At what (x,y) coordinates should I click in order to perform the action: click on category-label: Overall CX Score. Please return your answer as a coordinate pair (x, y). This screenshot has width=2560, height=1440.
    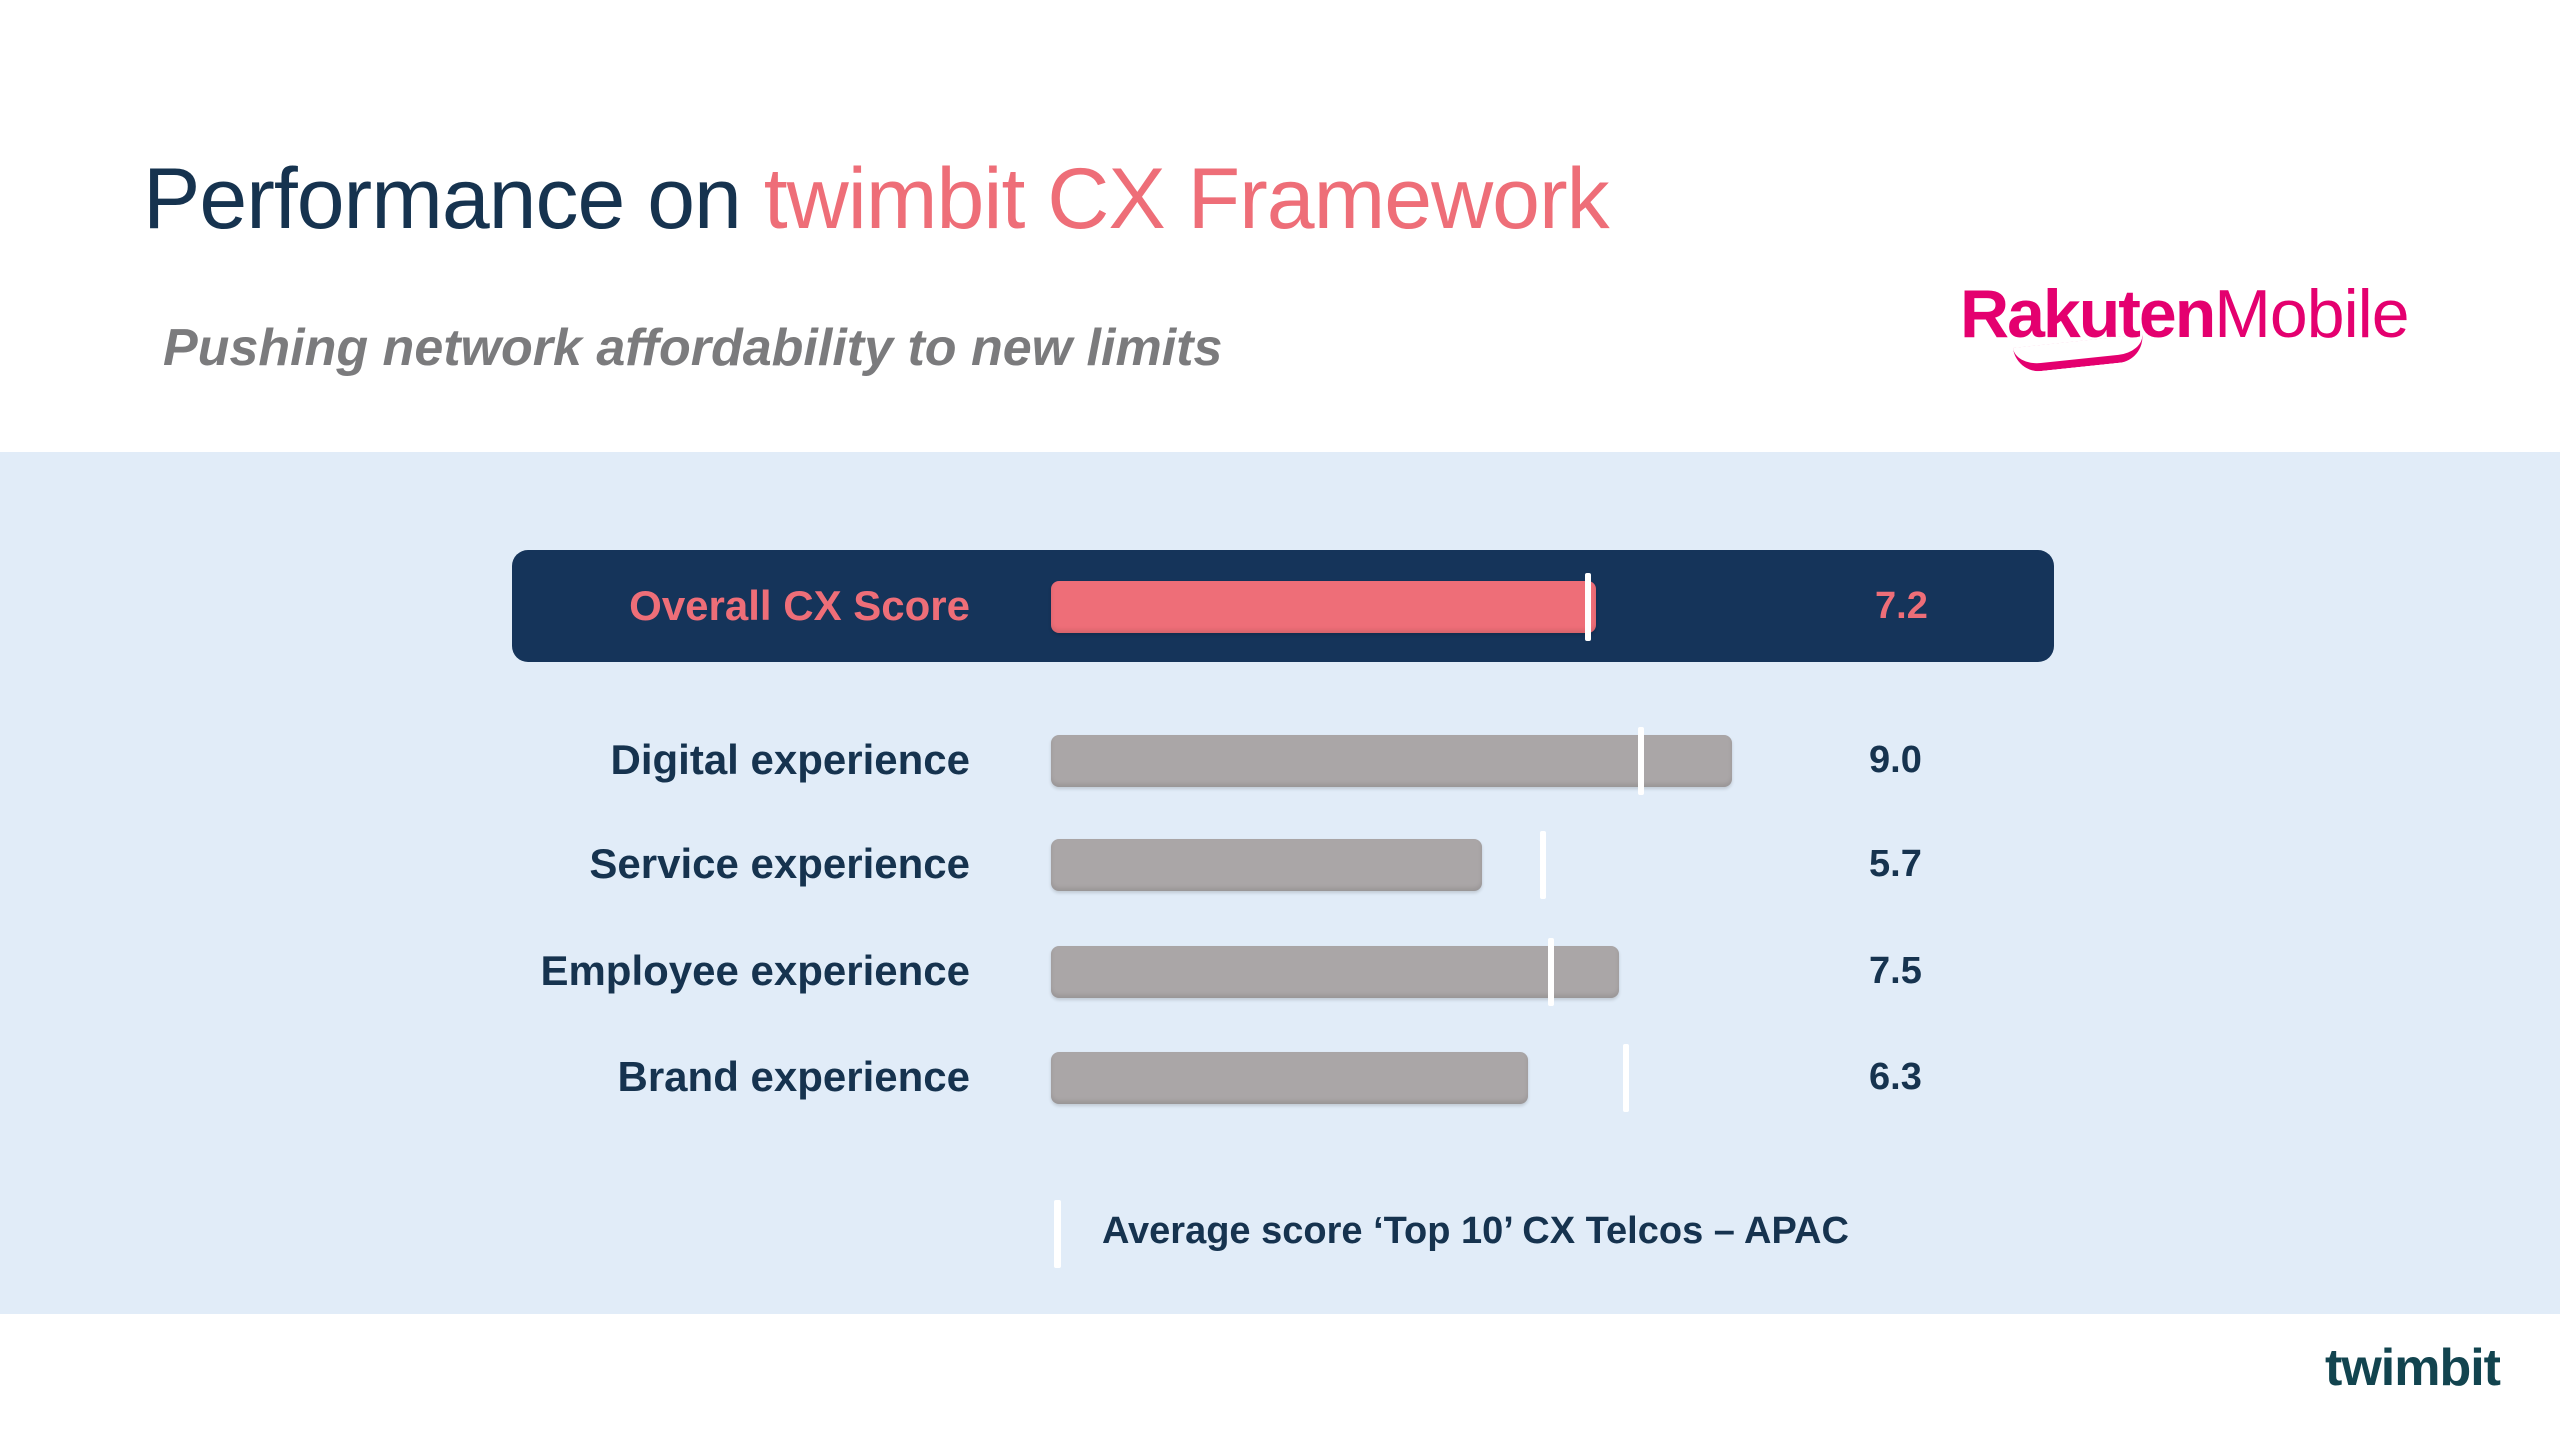
    Looking at the image, I should click on (799, 605).